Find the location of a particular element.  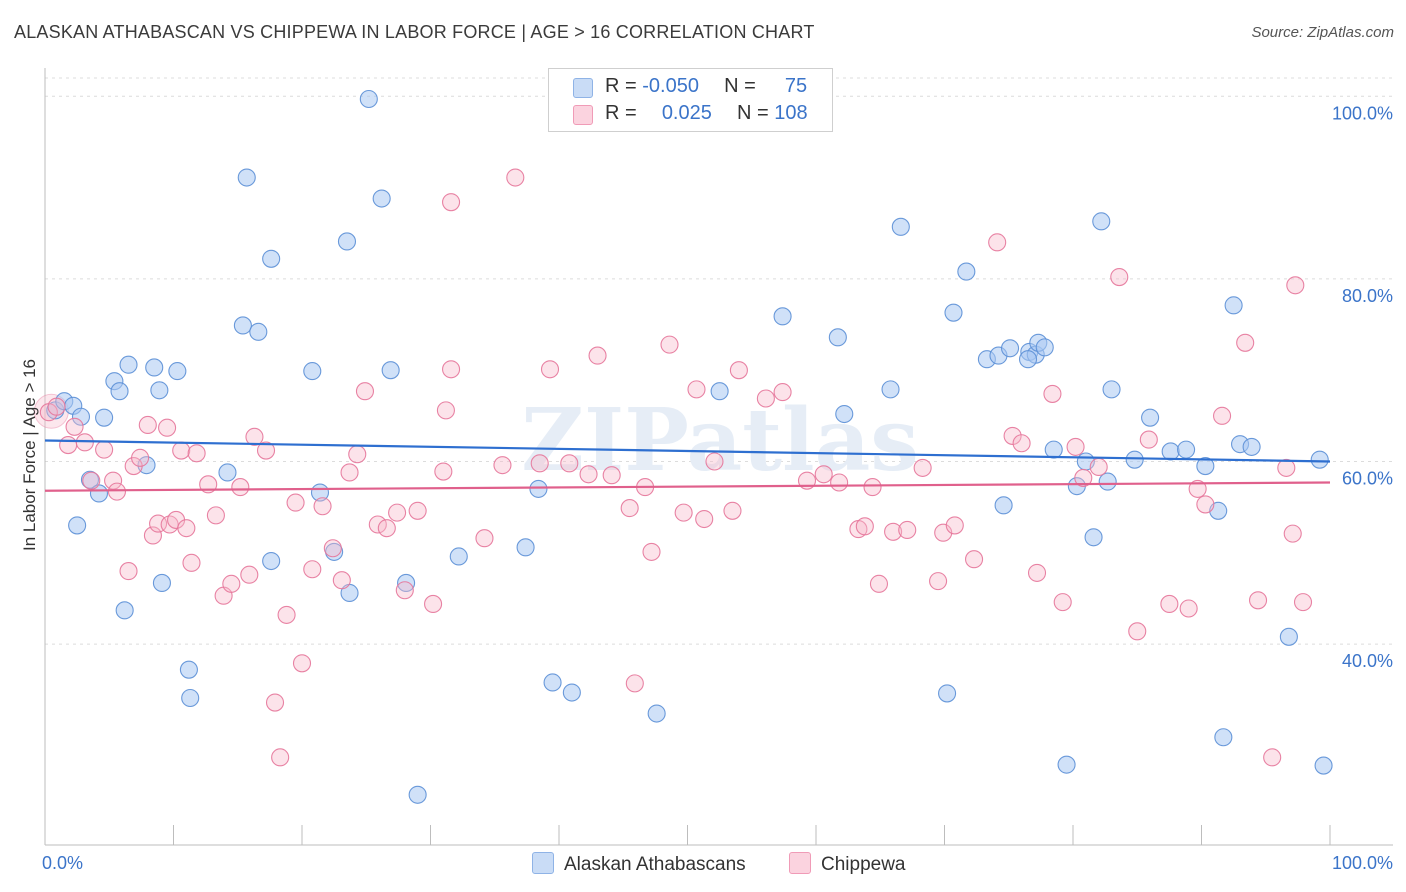

legend-n-value: 108 is located at coordinates (791, 113).